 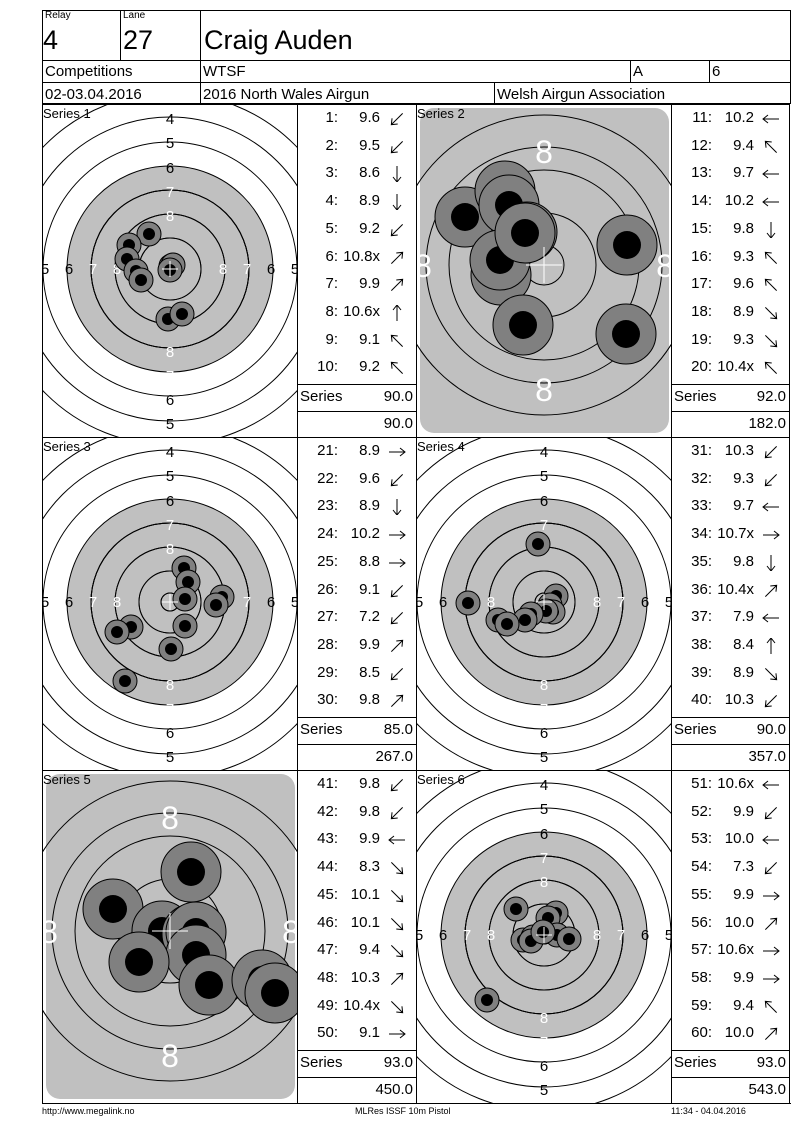 What do you see at coordinates (331, 173) in the screenshot?
I see `shot-number: 3:` at bounding box center [331, 173].